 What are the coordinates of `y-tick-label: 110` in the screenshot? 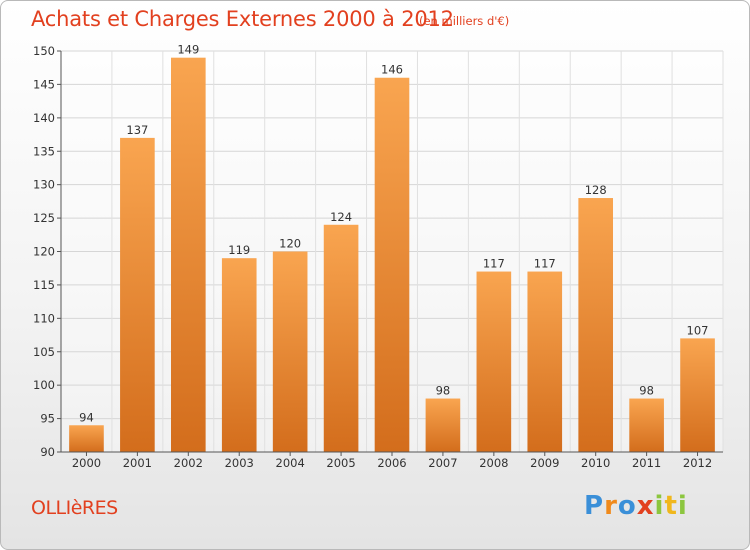 It's located at (44, 318).